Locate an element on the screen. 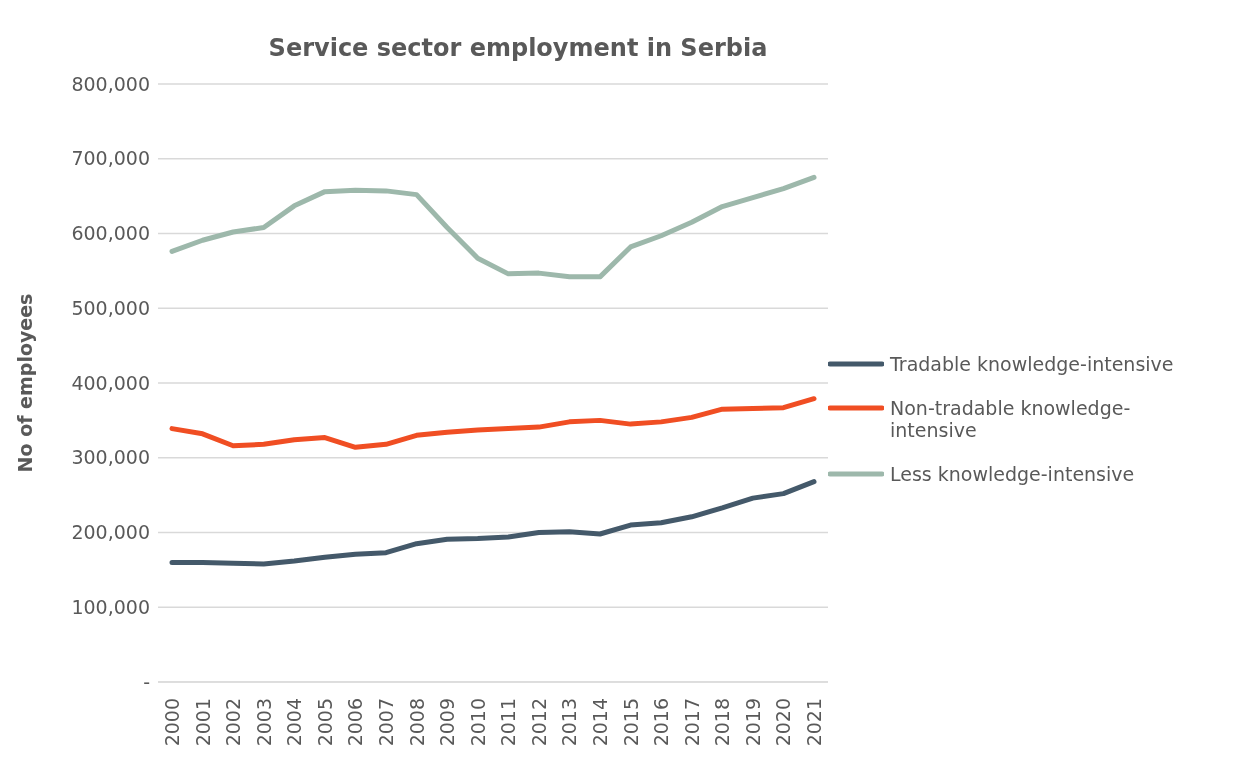 The height and width of the screenshot is (766, 1246). y-tick-label: 700,000 is located at coordinates (110, 158).